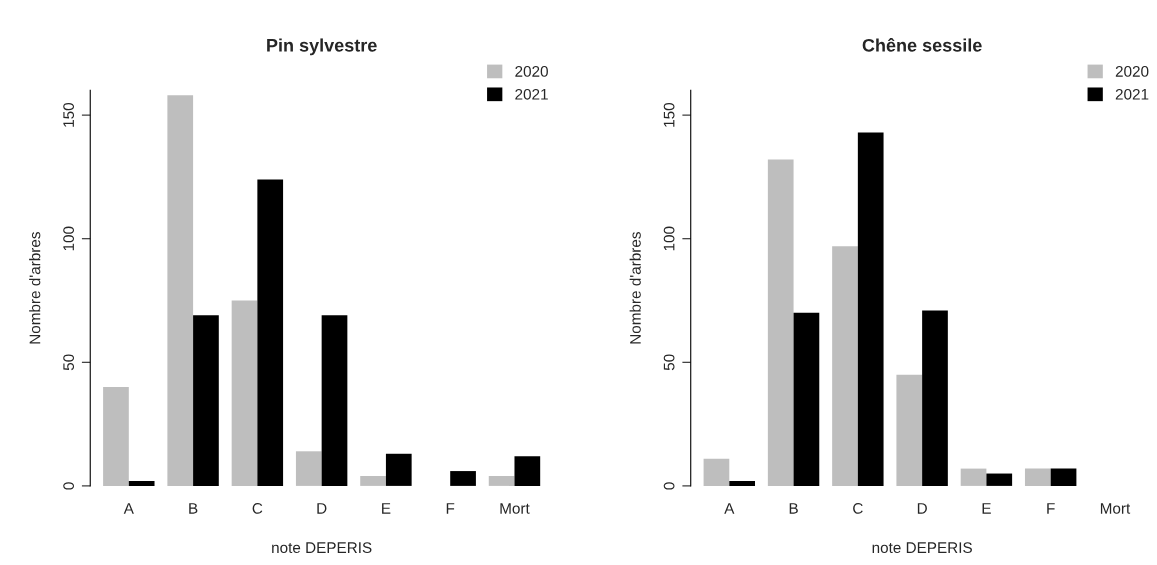  What do you see at coordinates (922, 45) in the screenshot?
I see `chart-title: Chêne sessile` at bounding box center [922, 45].